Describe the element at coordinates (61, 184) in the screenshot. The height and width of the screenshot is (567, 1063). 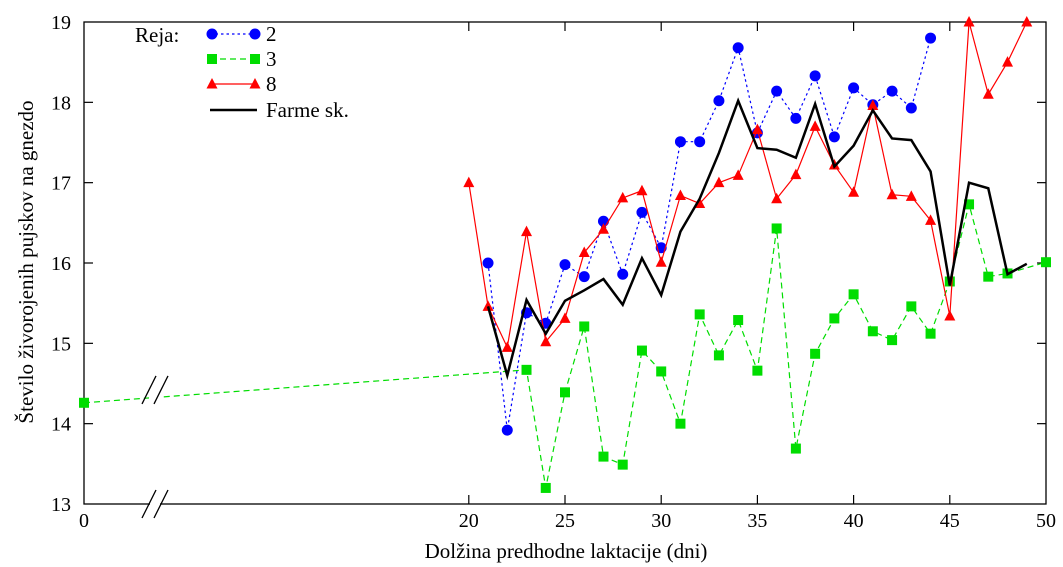
I see `y-tick-label: 17` at that location.